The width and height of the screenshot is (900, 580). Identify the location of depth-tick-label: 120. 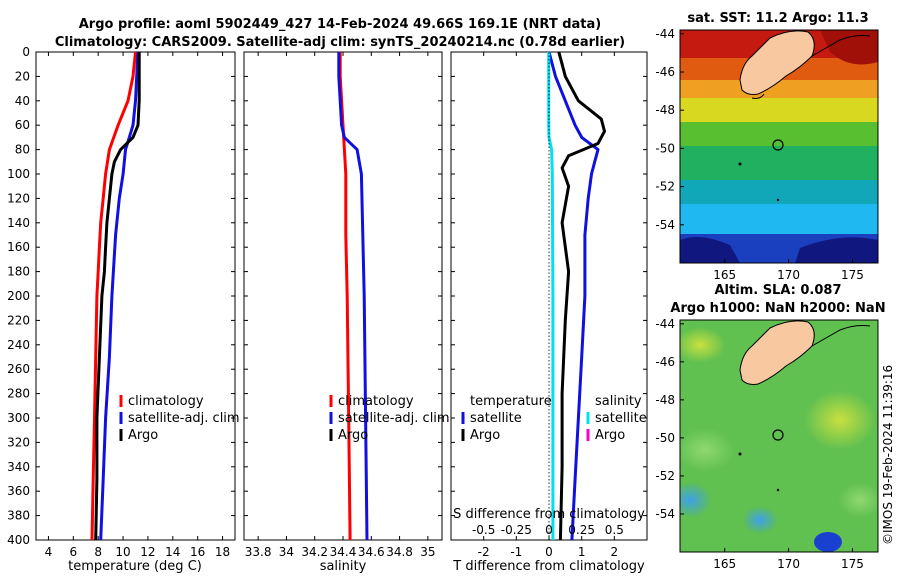
(18, 198).